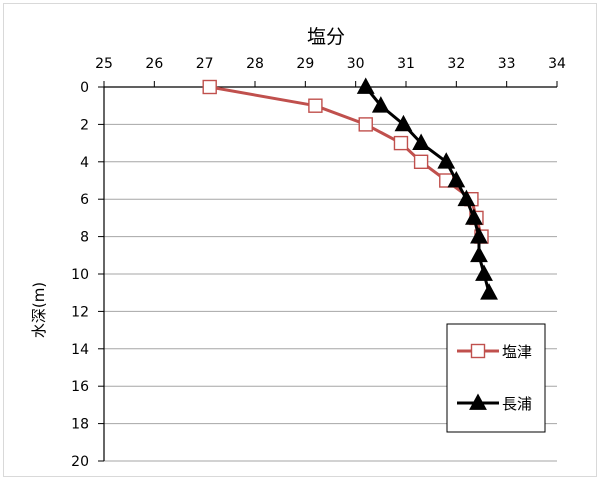 The width and height of the screenshot is (602, 481). I want to click on x-tick-label-34: 34, so click(557, 64).